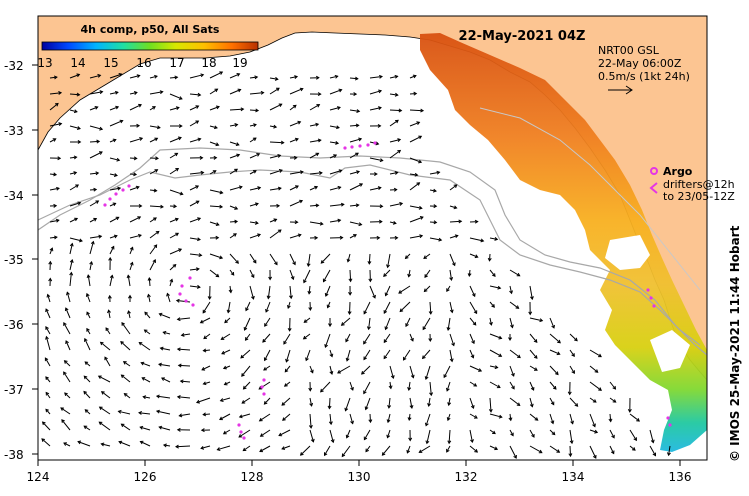 This screenshot has height=496, width=749. I want to click on colorbar-gradient, so click(150, 46).